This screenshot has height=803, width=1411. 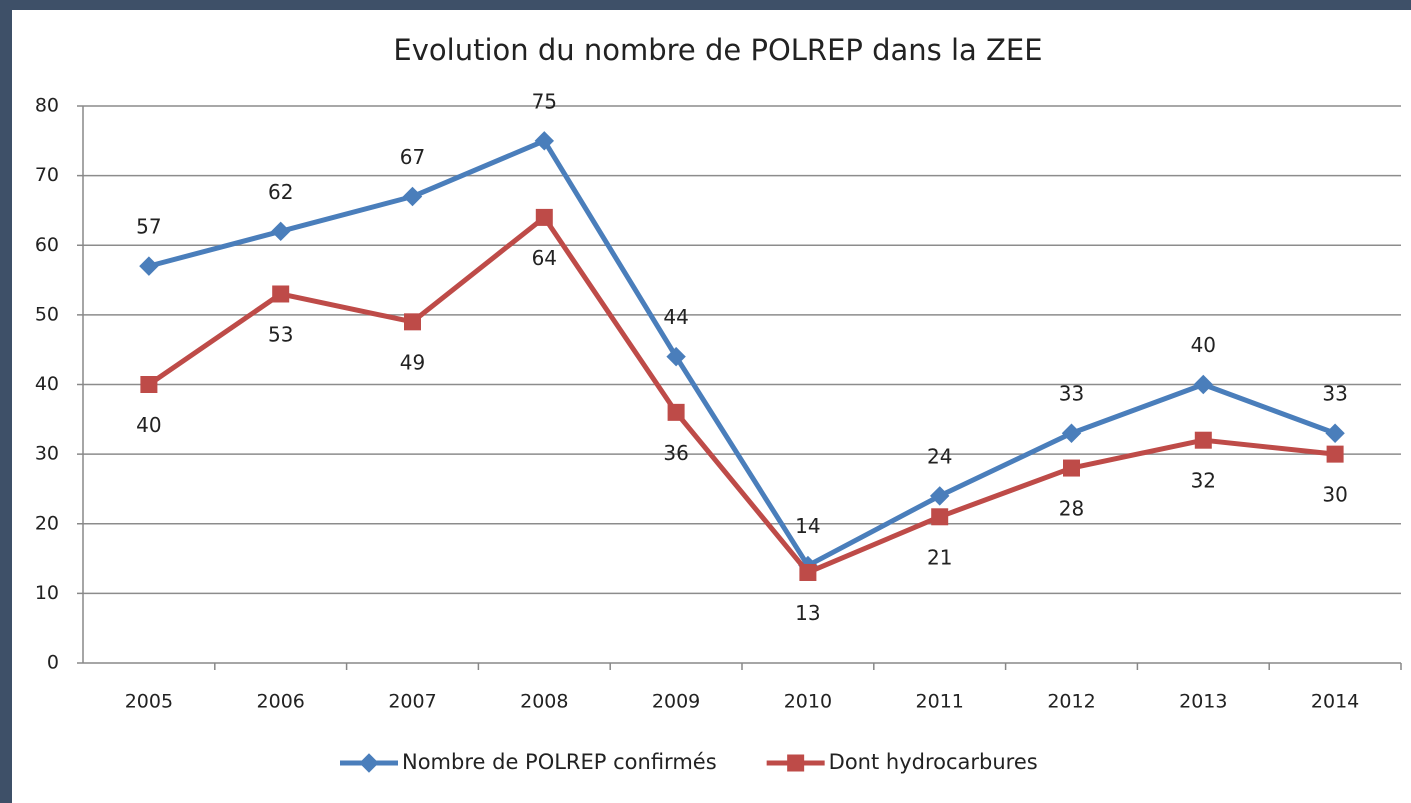 I want to click on x-tick-label: 2008, so click(x=544, y=702).